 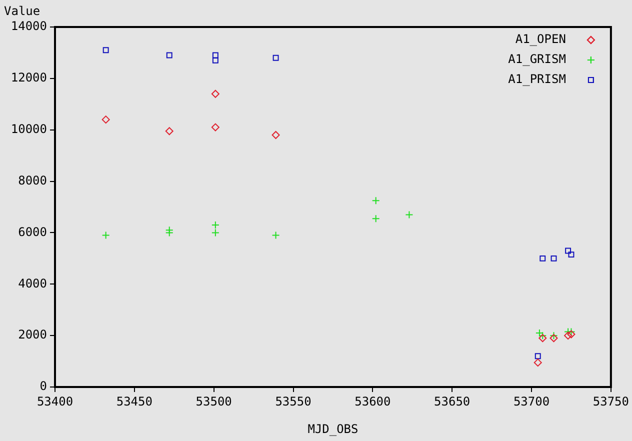 What do you see at coordinates (293, 401) in the screenshot?
I see `x-tick-label: 53550` at bounding box center [293, 401].